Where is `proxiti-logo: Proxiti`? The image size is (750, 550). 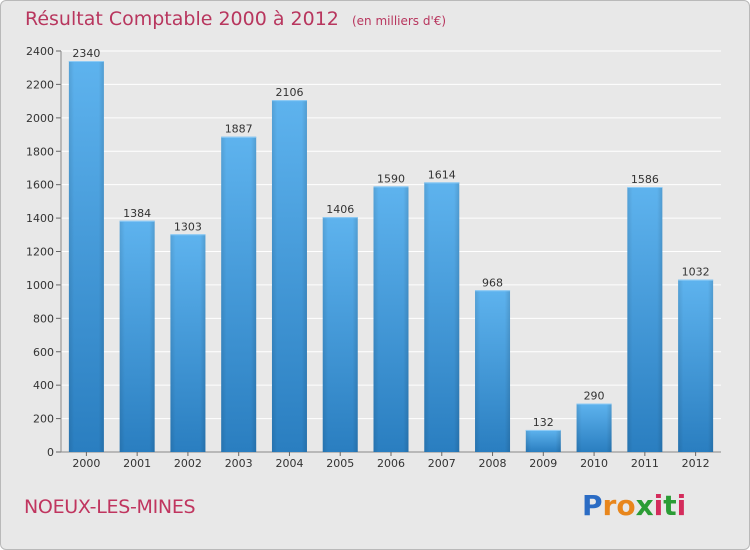
proxiti-logo: Proxiti is located at coordinates (634, 505).